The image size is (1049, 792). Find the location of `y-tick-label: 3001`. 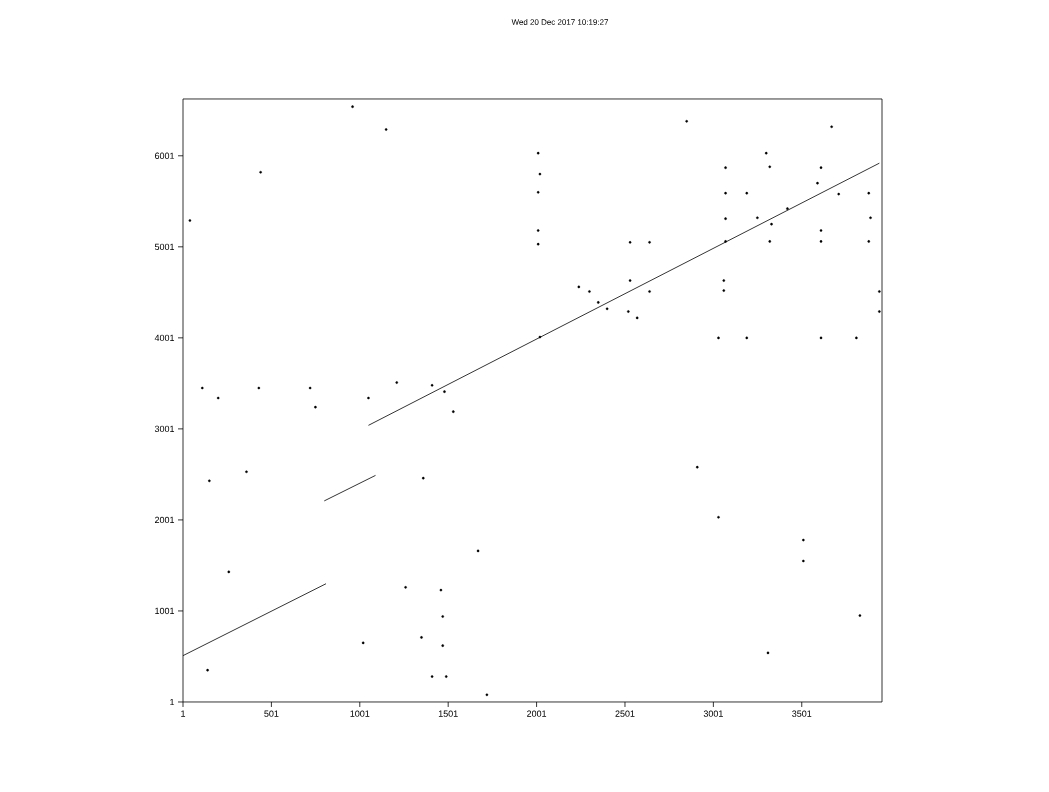

y-tick-label: 3001 is located at coordinates (164, 429).